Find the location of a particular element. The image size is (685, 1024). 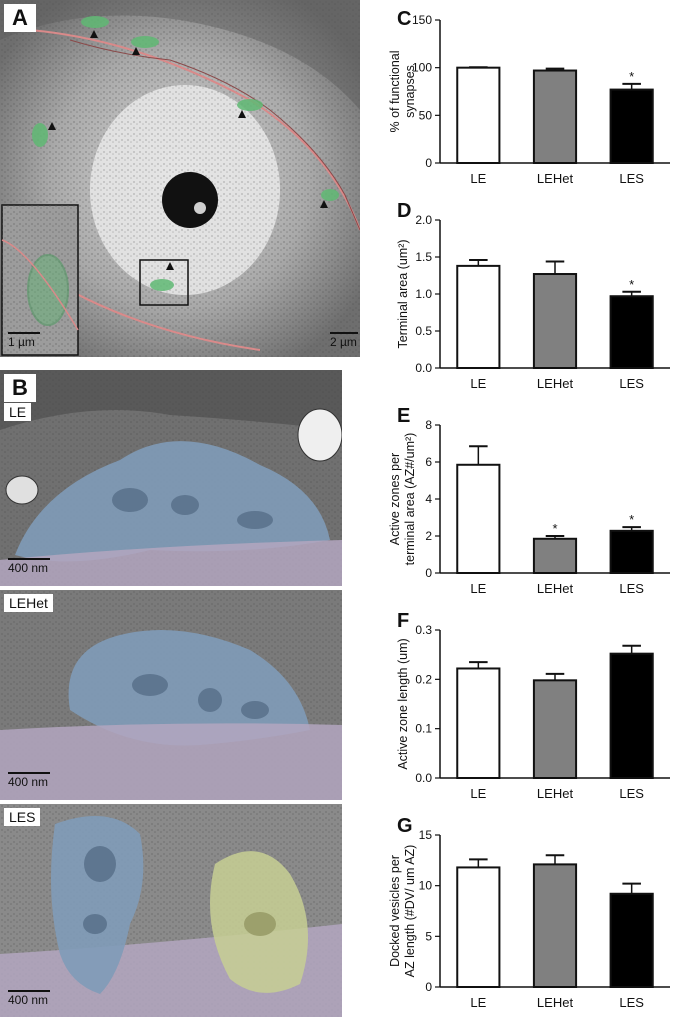

scale-bar-lehet: 400 nm is located at coordinates (29, 780).